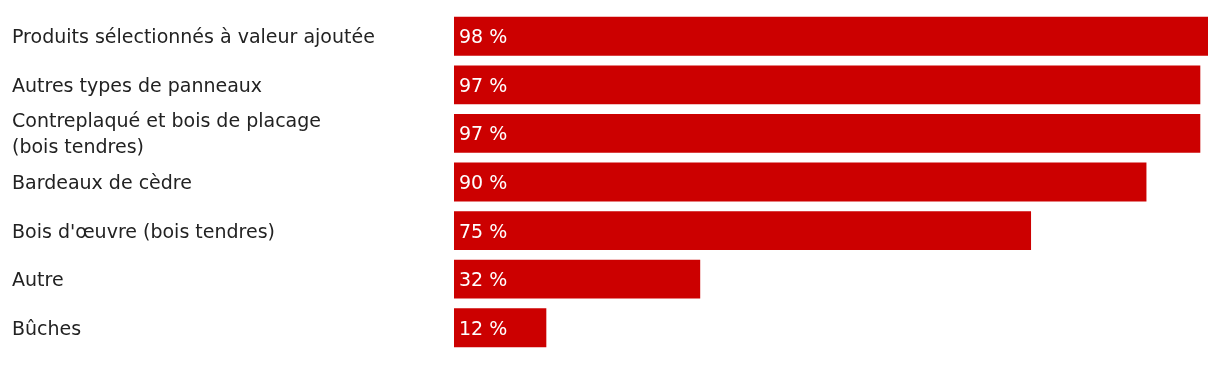  Describe the element at coordinates (483, 230) in the screenshot. I see `data-label: 75 %` at that location.